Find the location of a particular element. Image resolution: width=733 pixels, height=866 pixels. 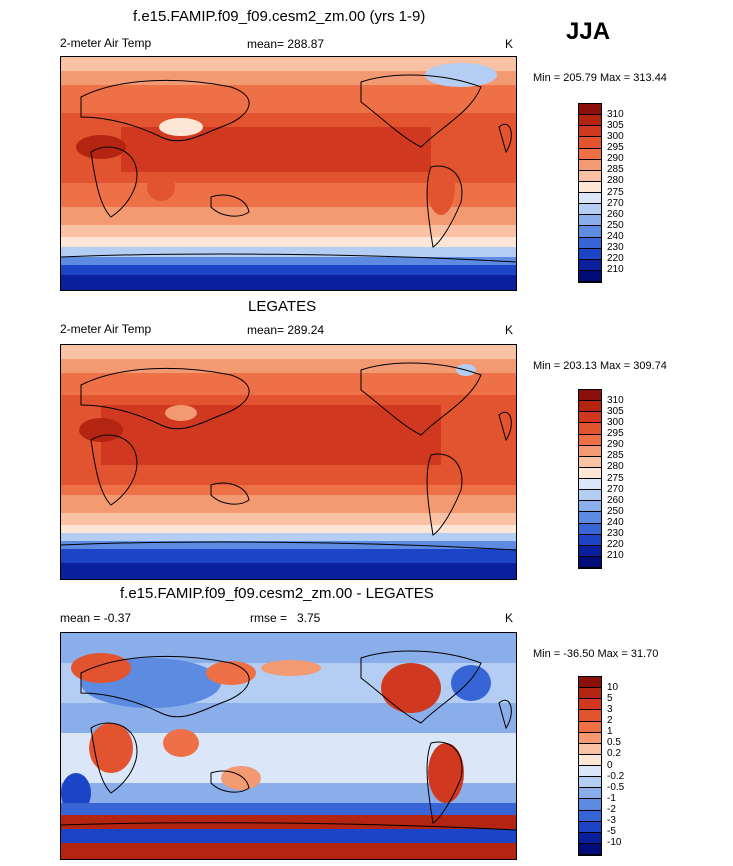

panel3-colorbar-tick: 3 is located at coordinates (610, 709).